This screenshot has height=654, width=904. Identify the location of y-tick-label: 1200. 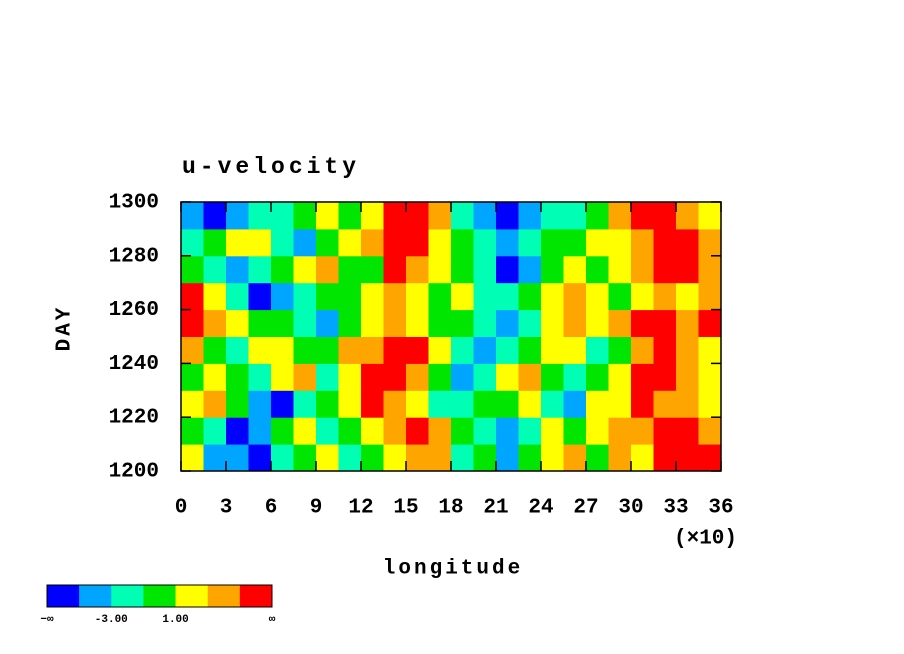
(134, 472).